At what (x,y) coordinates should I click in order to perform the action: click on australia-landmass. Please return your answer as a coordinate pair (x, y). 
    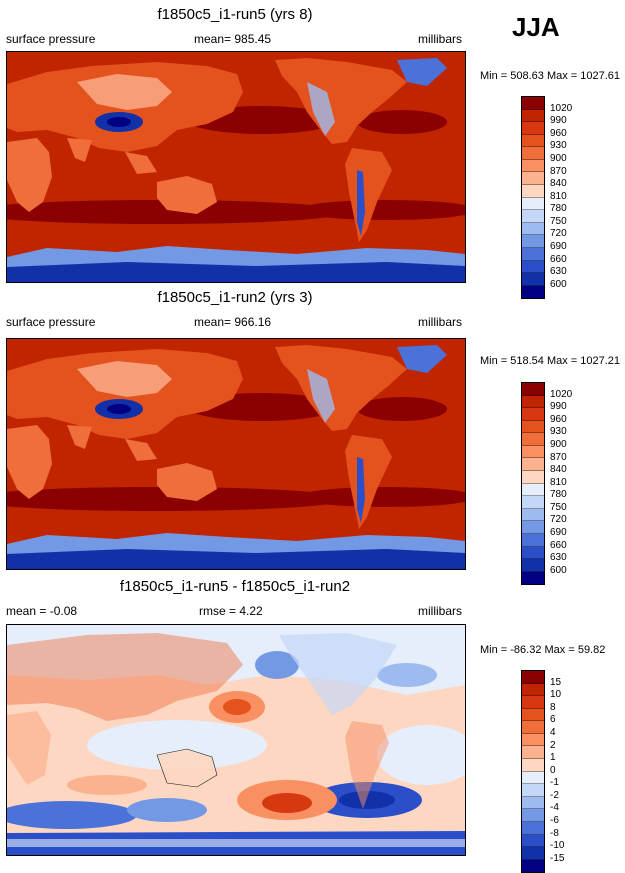
    Looking at the image, I should click on (187, 482).